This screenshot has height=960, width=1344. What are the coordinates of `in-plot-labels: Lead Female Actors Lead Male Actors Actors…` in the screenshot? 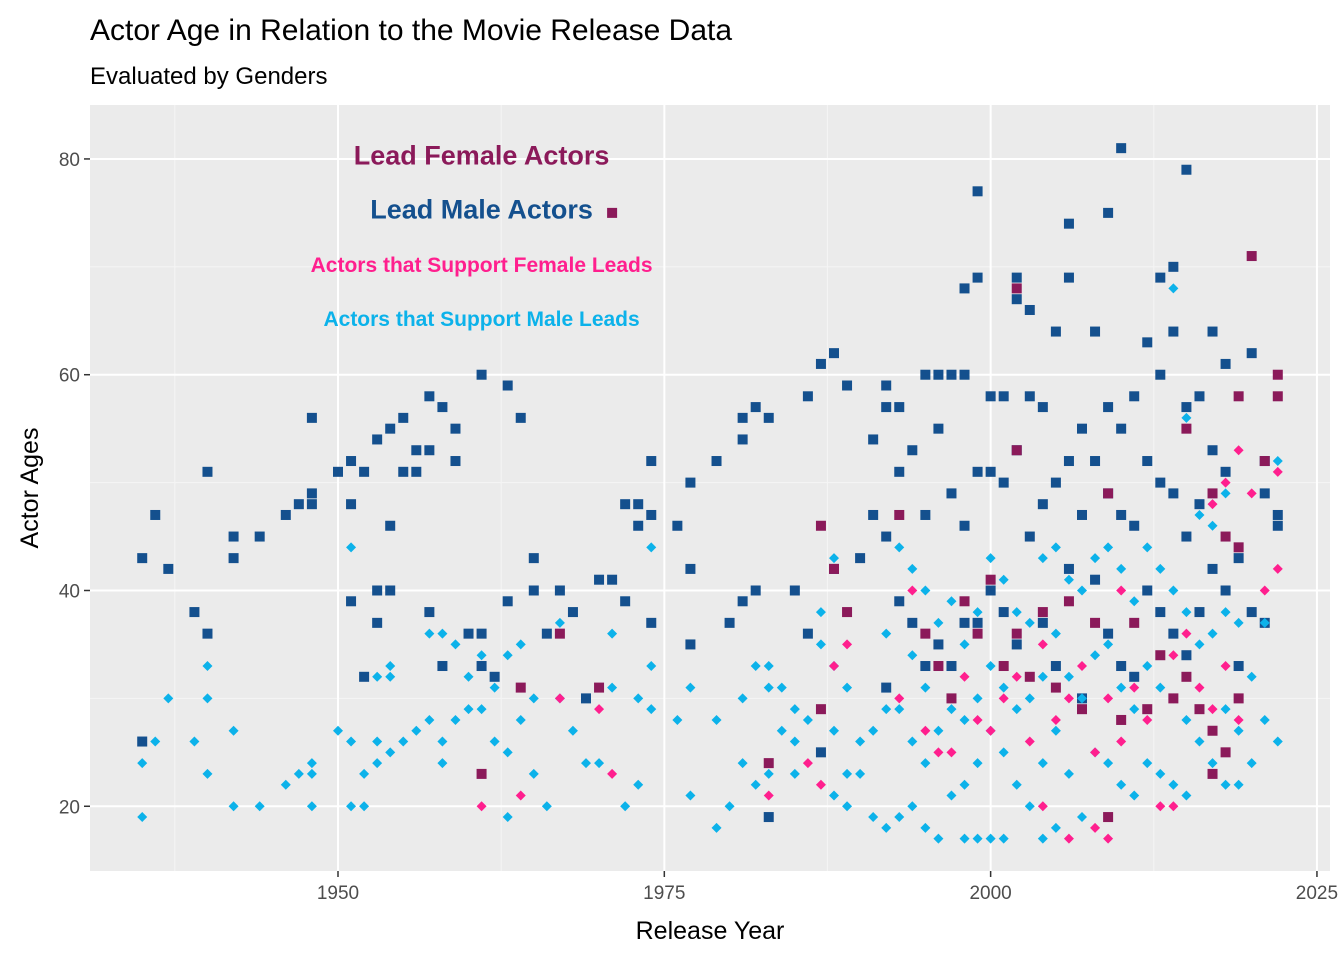 It's located at (482, 235).